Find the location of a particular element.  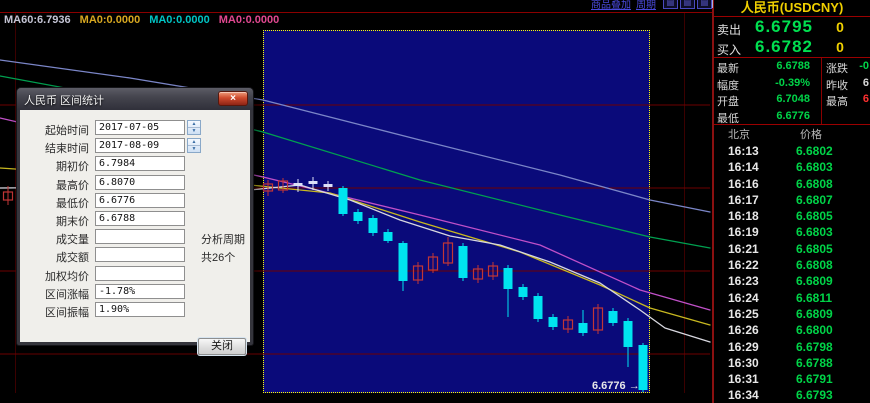

tick-row: 16:34 6.6793 is located at coordinates (792, 394).